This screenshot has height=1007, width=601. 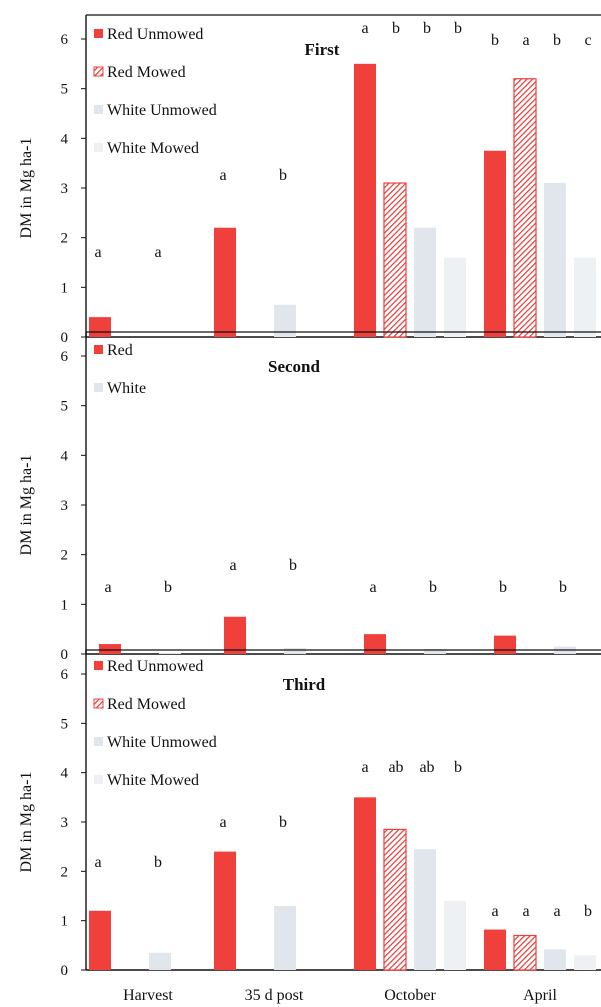 What do you see at coordinates (235, 635) in the screenshot?
I see `bar-red-35-d-post` at bounding box center [235, 635].